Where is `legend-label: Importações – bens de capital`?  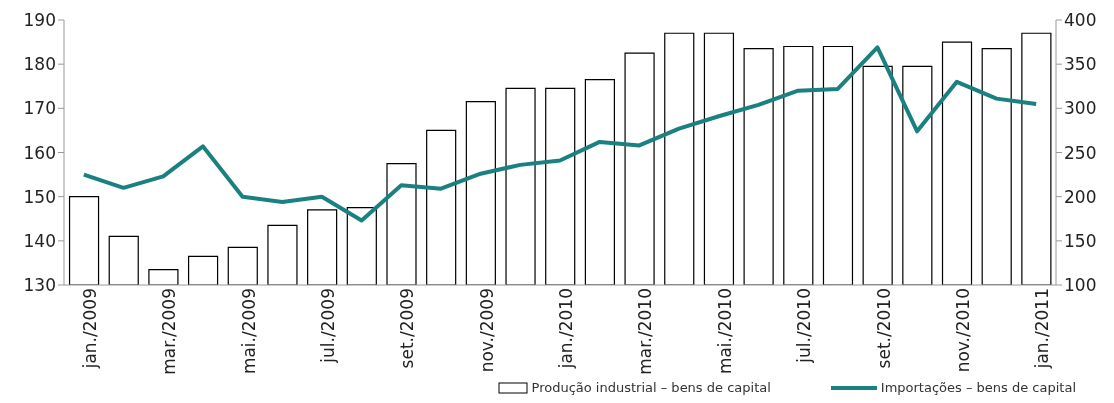
legend-label: Importações – bens de capital is located at coordinates (978, 387).